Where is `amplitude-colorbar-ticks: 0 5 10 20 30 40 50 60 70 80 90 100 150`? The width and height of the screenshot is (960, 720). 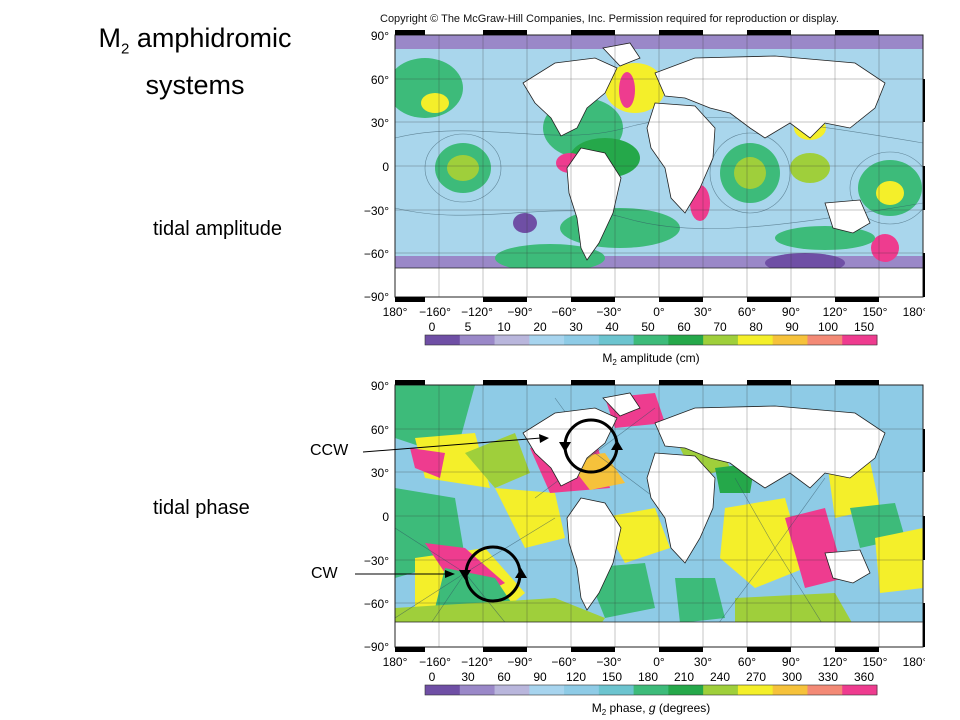
amplitude-colorbar-ticks: 0 5 10 20 30 40 50 60 70 80 90 100 150 is located at coordinates (652, 327).